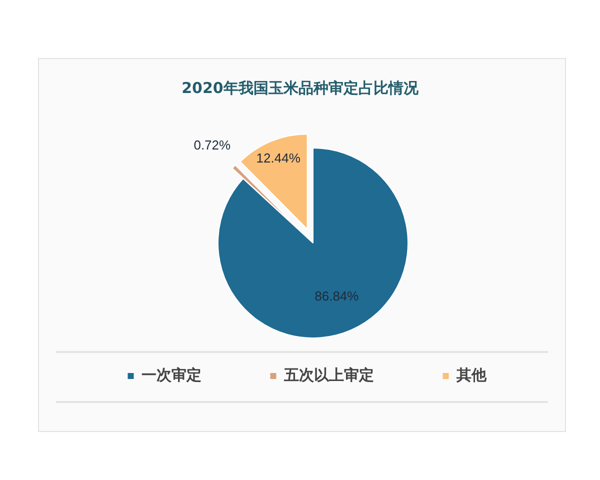  What do you see at coordinates (328, 375) in the screenshot?
I see `legend-label: 五次以上审定` at bounding box center [328, 375].